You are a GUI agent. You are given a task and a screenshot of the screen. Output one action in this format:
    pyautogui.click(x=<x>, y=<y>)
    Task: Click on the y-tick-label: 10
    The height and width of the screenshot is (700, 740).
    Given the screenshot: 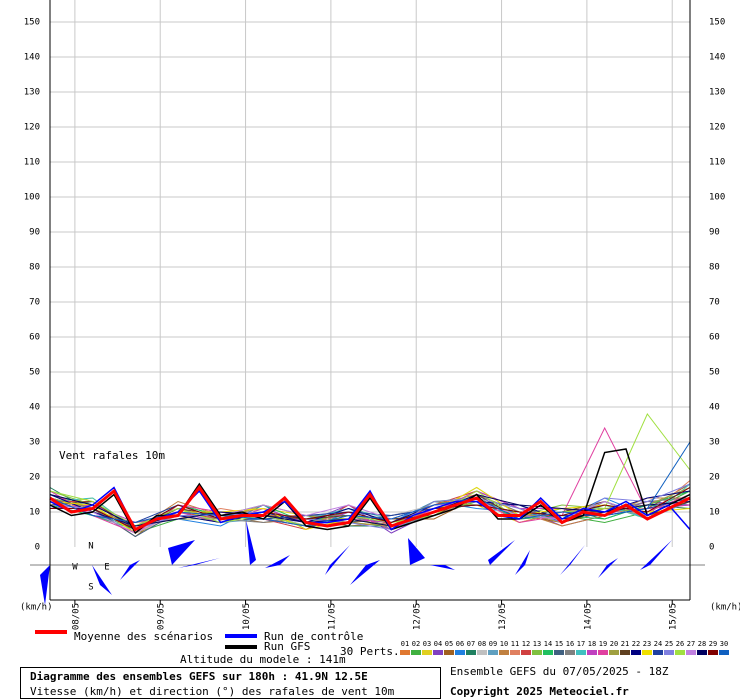 What is the action you would take?
    pyautogui.click(x=714, y=513)
    